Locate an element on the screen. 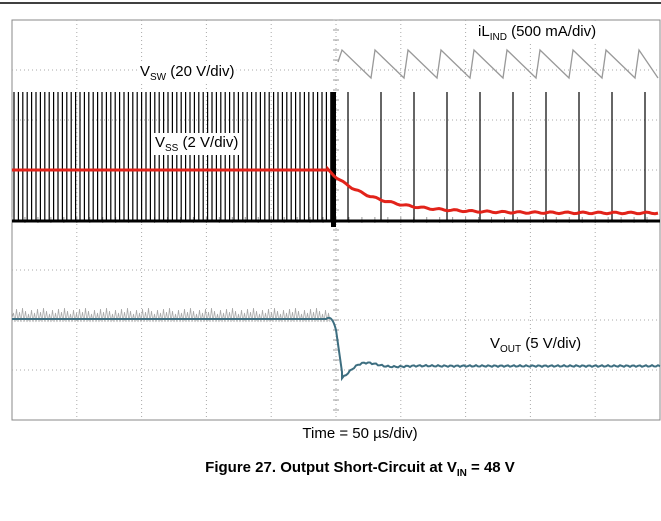  label-rest: (2 V/div) is located at coordinates (208, 142).